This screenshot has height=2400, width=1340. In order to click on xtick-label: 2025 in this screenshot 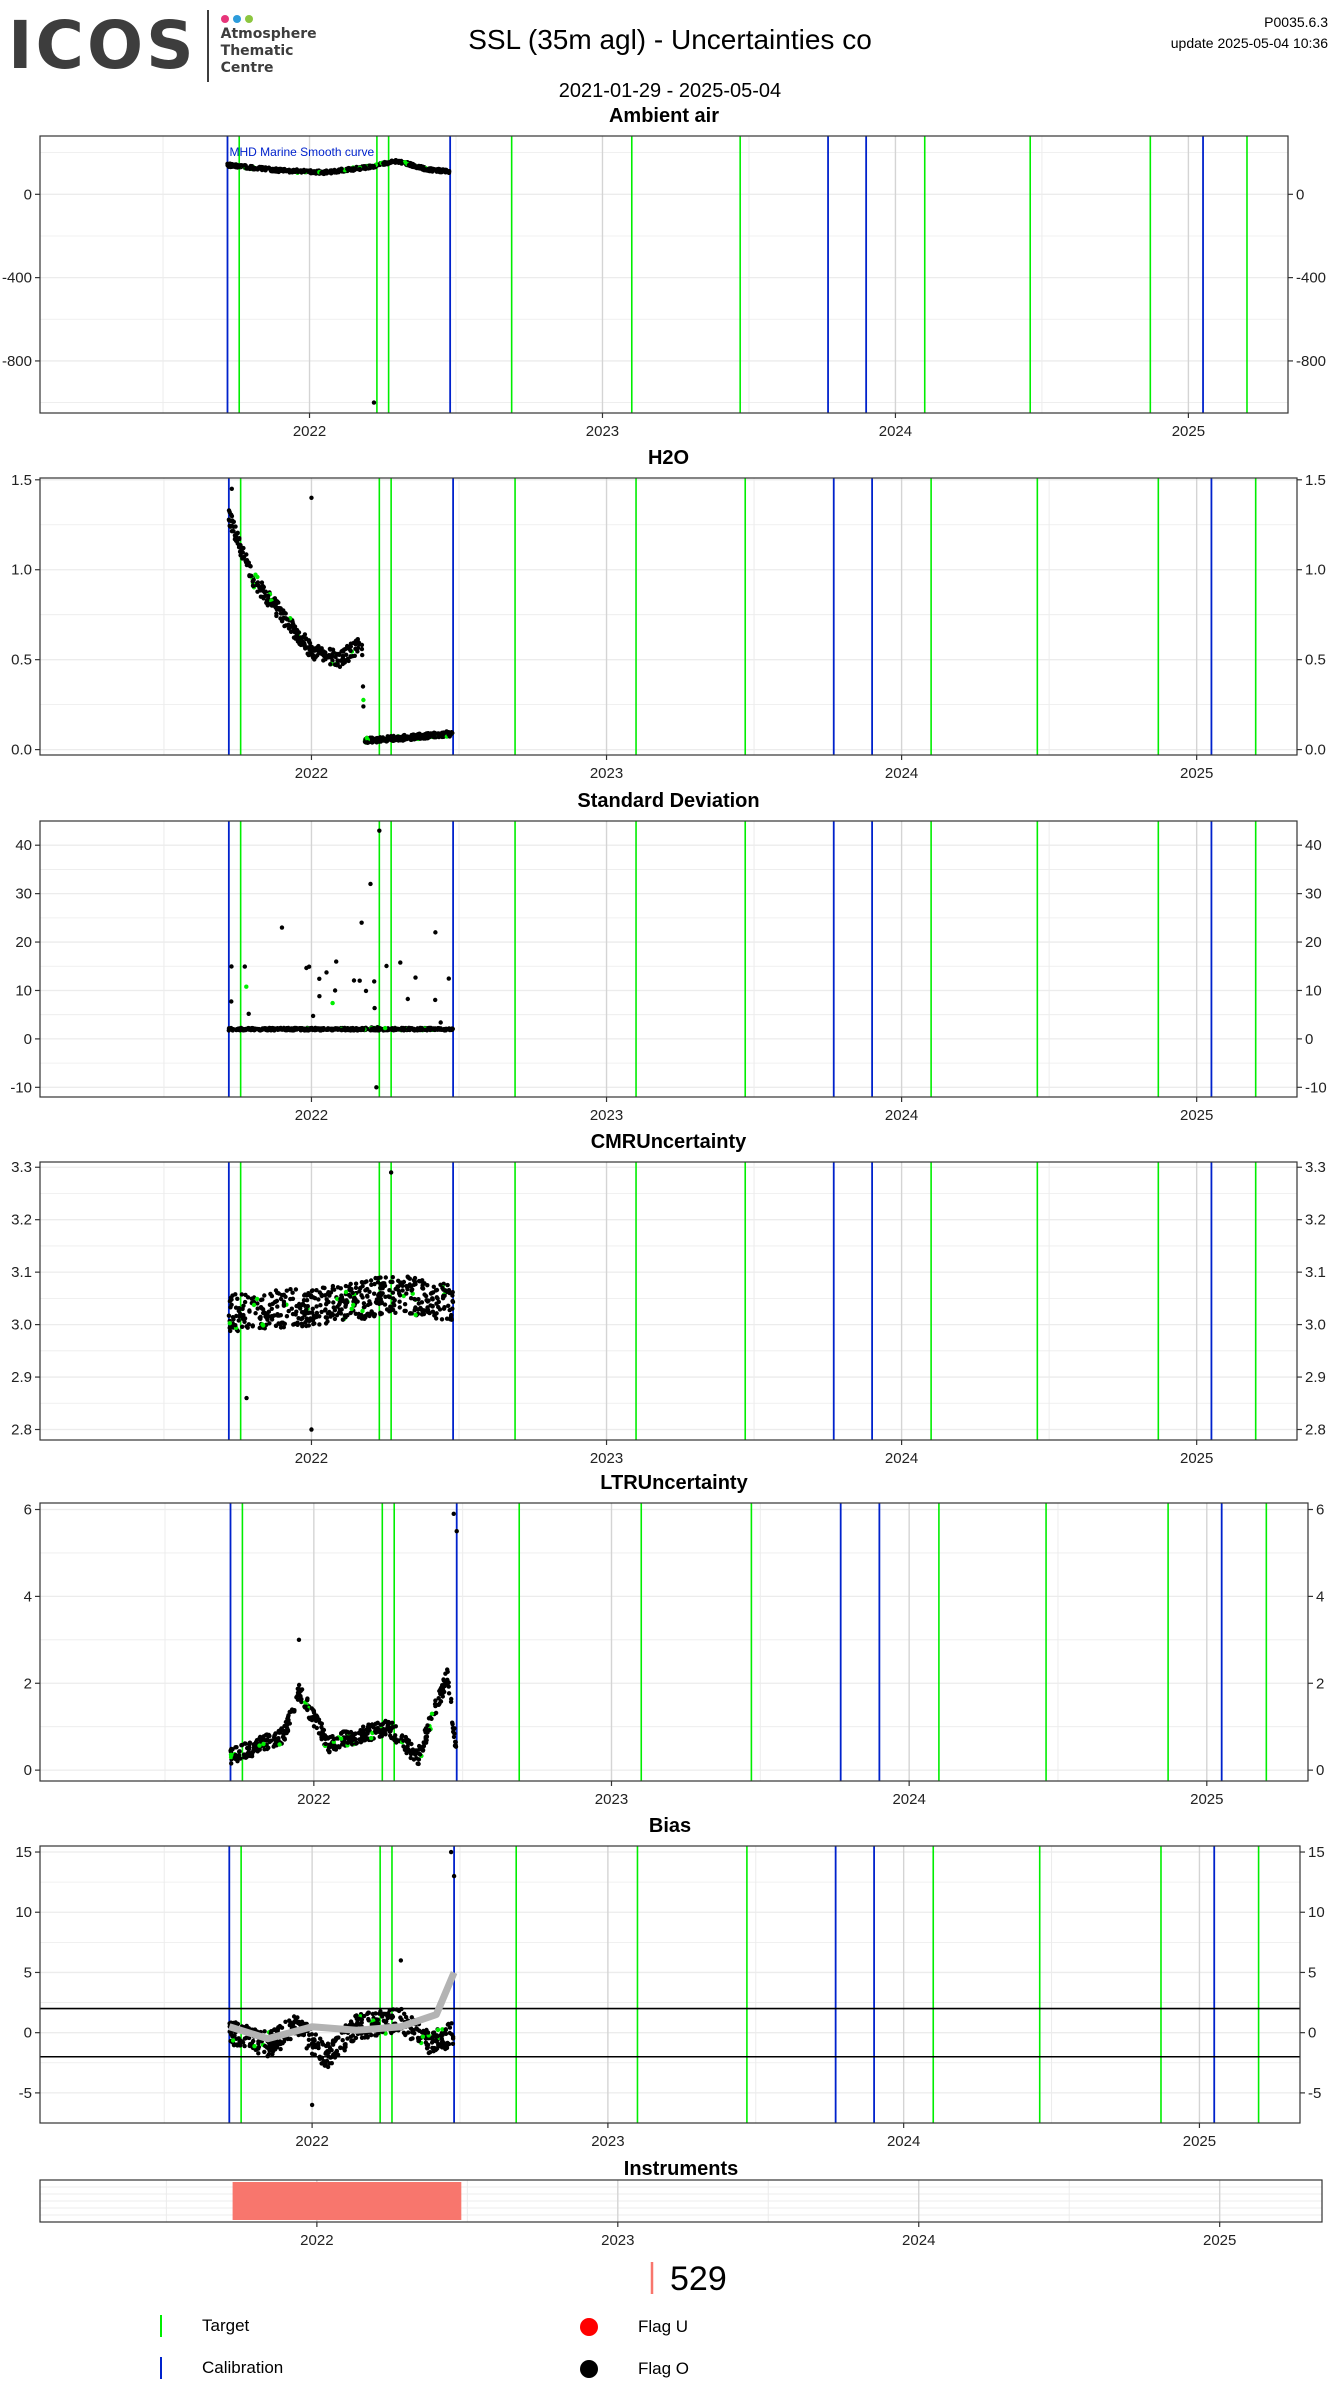, I will do `click(1196, 1458)`.